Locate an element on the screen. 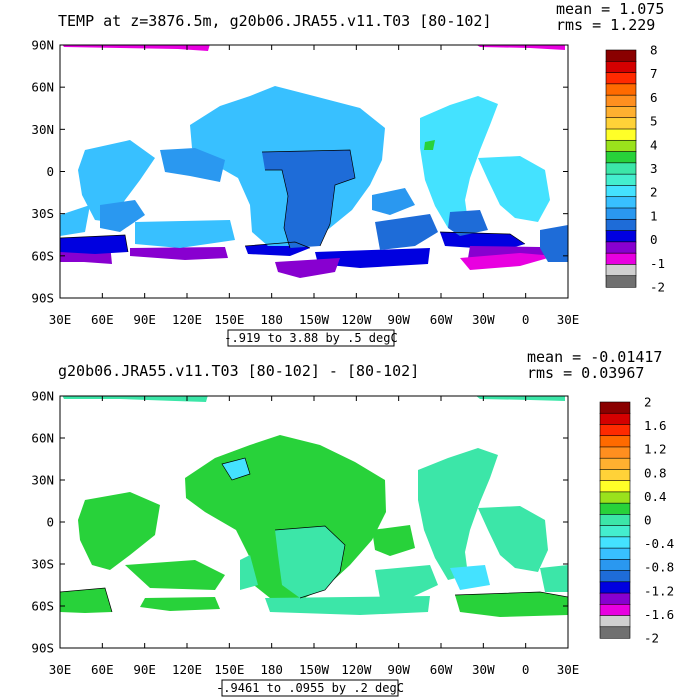 This screenshot has height=700, width=700. rms-label: rms = 0.03967 is located at coordinates (585, 373).